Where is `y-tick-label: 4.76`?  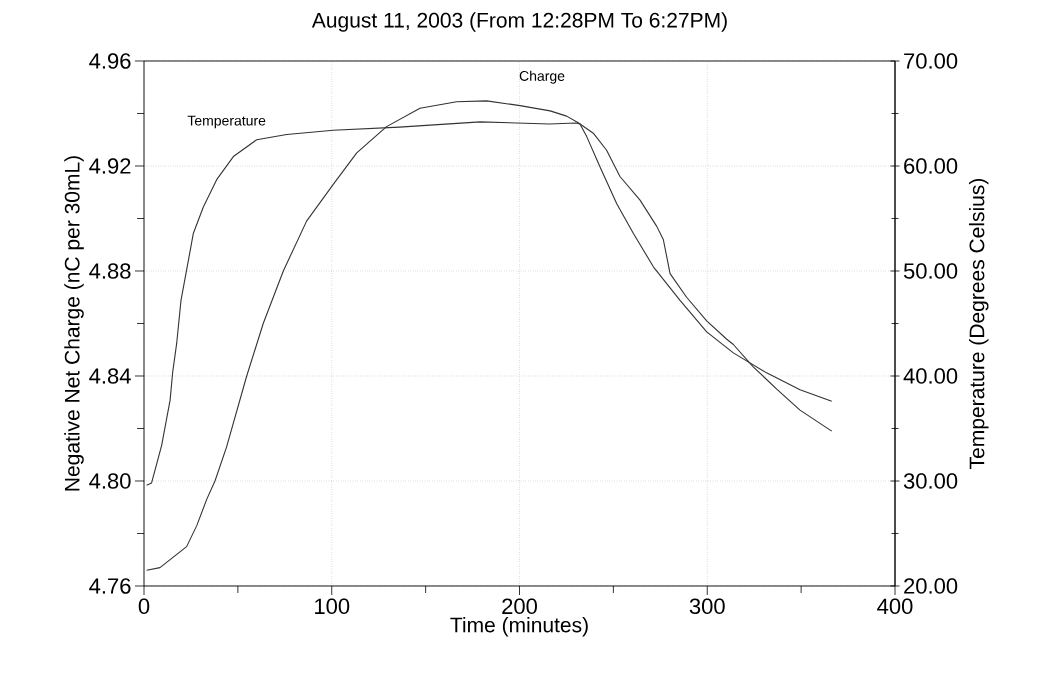 y-tick-label: 4.76 is located at coordinates (110, 586).